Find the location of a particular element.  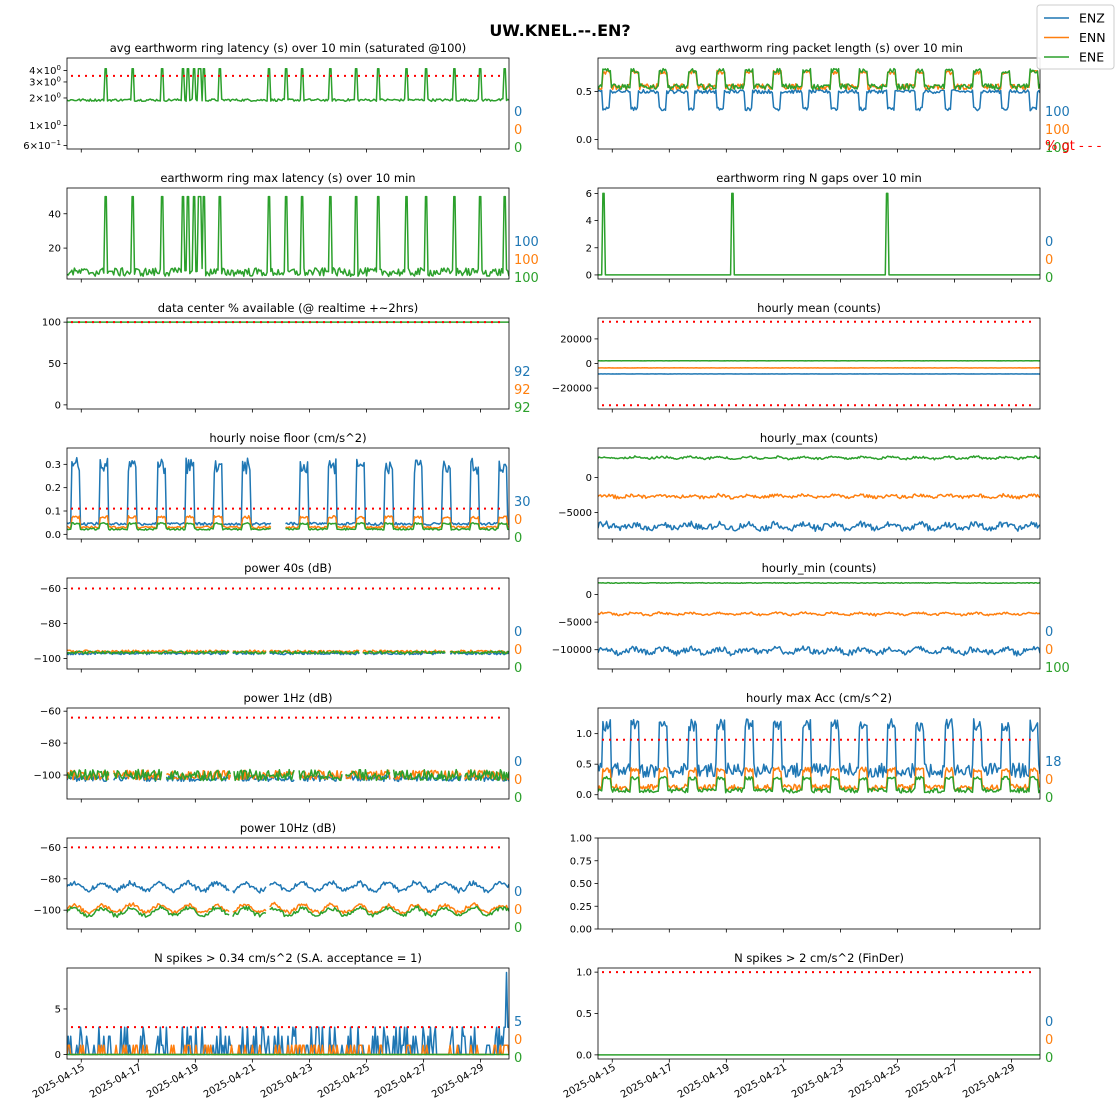

y-tick-label: 3×100 is located at coordinates (45, 81).